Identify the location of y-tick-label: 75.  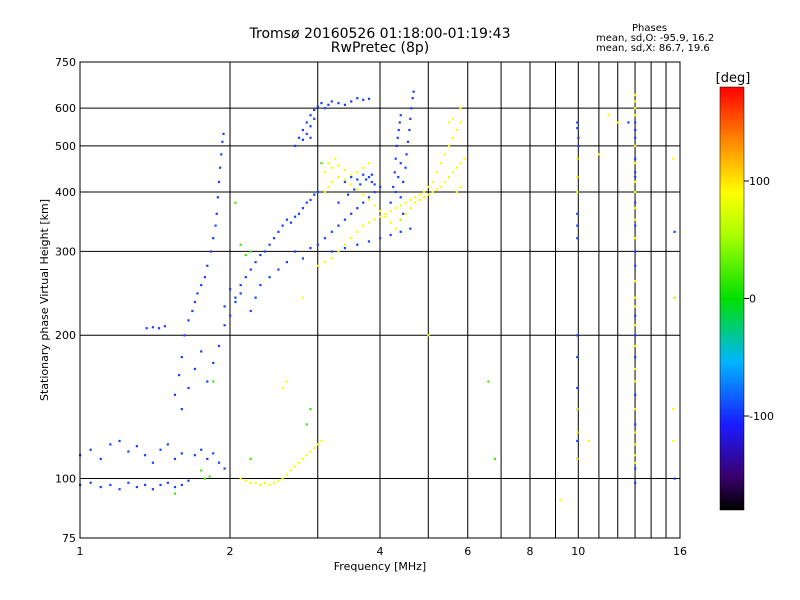
(69, 538).